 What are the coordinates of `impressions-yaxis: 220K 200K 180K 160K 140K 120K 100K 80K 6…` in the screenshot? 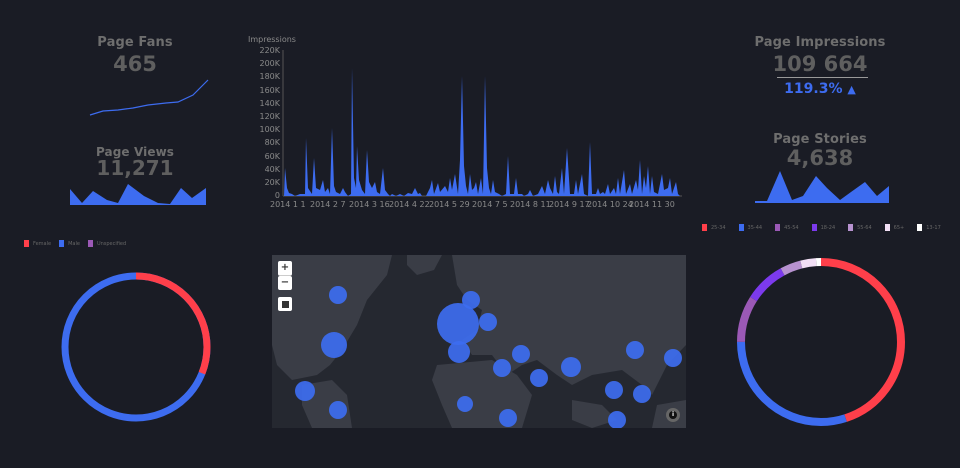 It's located at (269, 123).